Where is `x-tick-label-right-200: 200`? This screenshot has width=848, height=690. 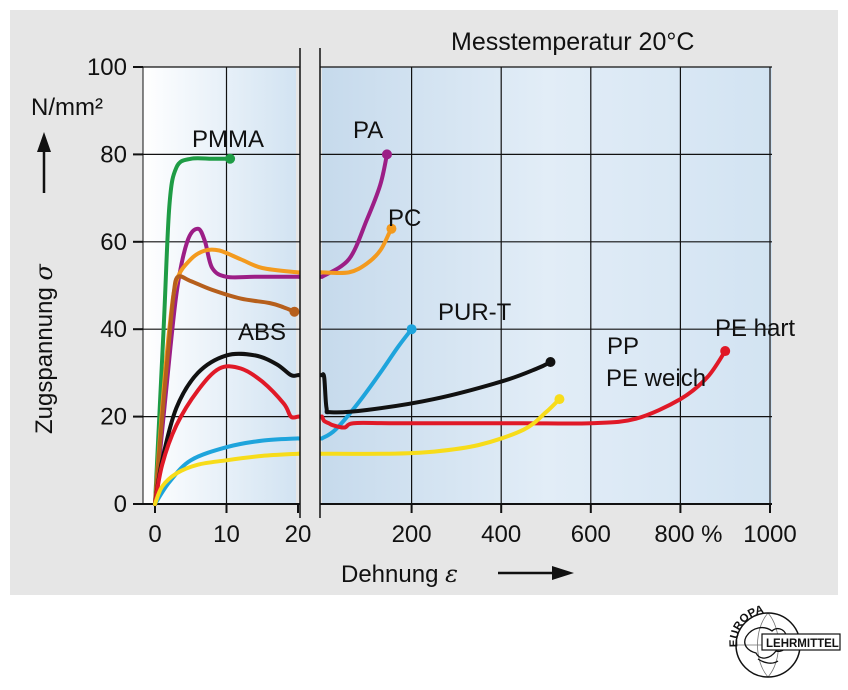 x-tick-label-right-200: 200 is located at coordinates (412, 534).